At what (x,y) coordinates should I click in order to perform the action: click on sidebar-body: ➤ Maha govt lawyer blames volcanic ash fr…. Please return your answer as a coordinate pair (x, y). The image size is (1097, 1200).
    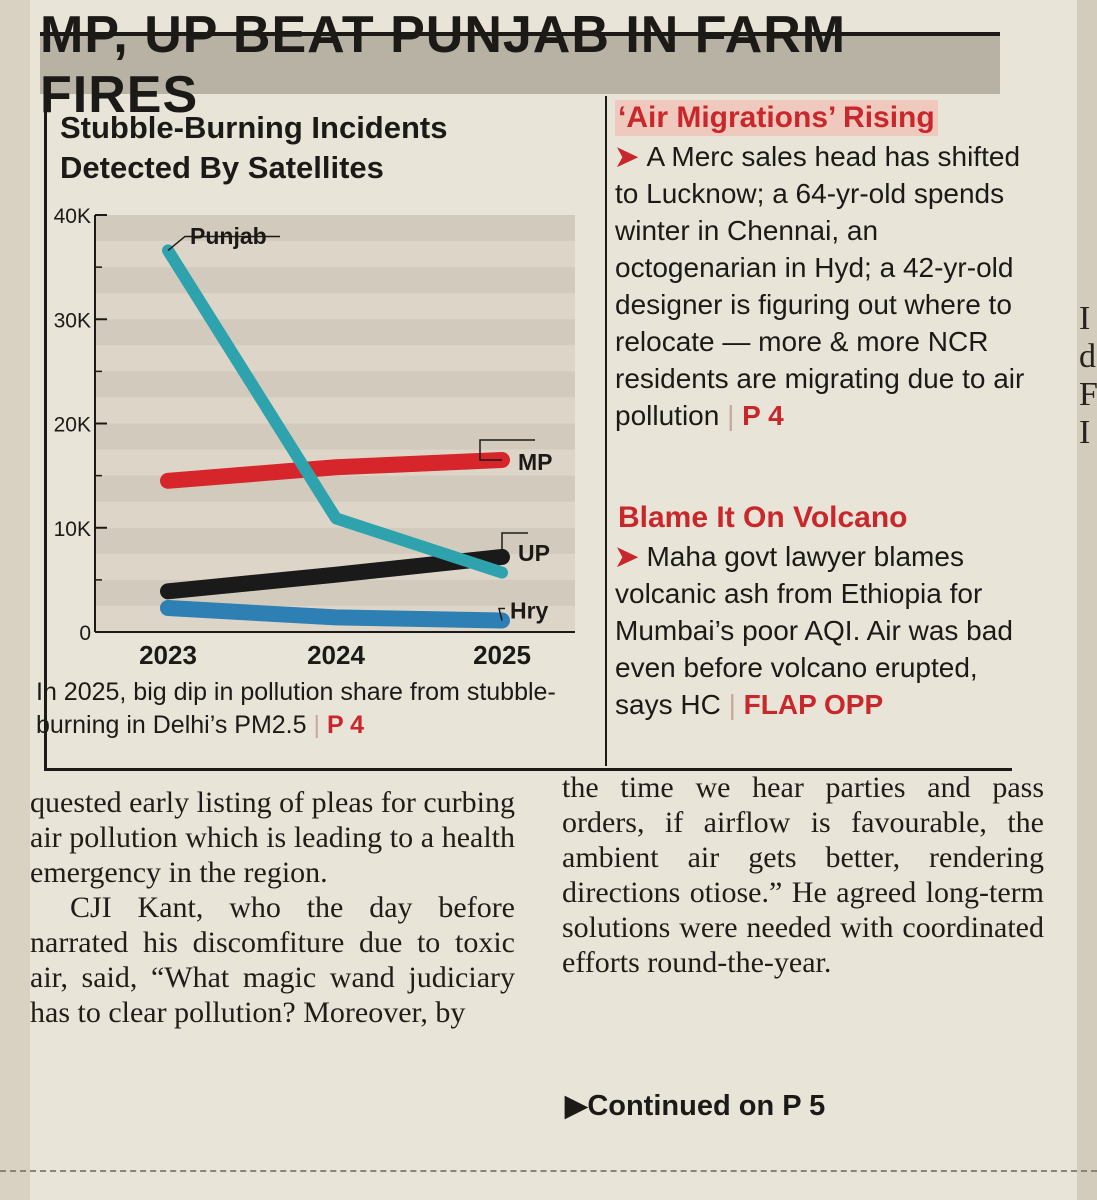
    Looking at the image, I should click on (825, 630).